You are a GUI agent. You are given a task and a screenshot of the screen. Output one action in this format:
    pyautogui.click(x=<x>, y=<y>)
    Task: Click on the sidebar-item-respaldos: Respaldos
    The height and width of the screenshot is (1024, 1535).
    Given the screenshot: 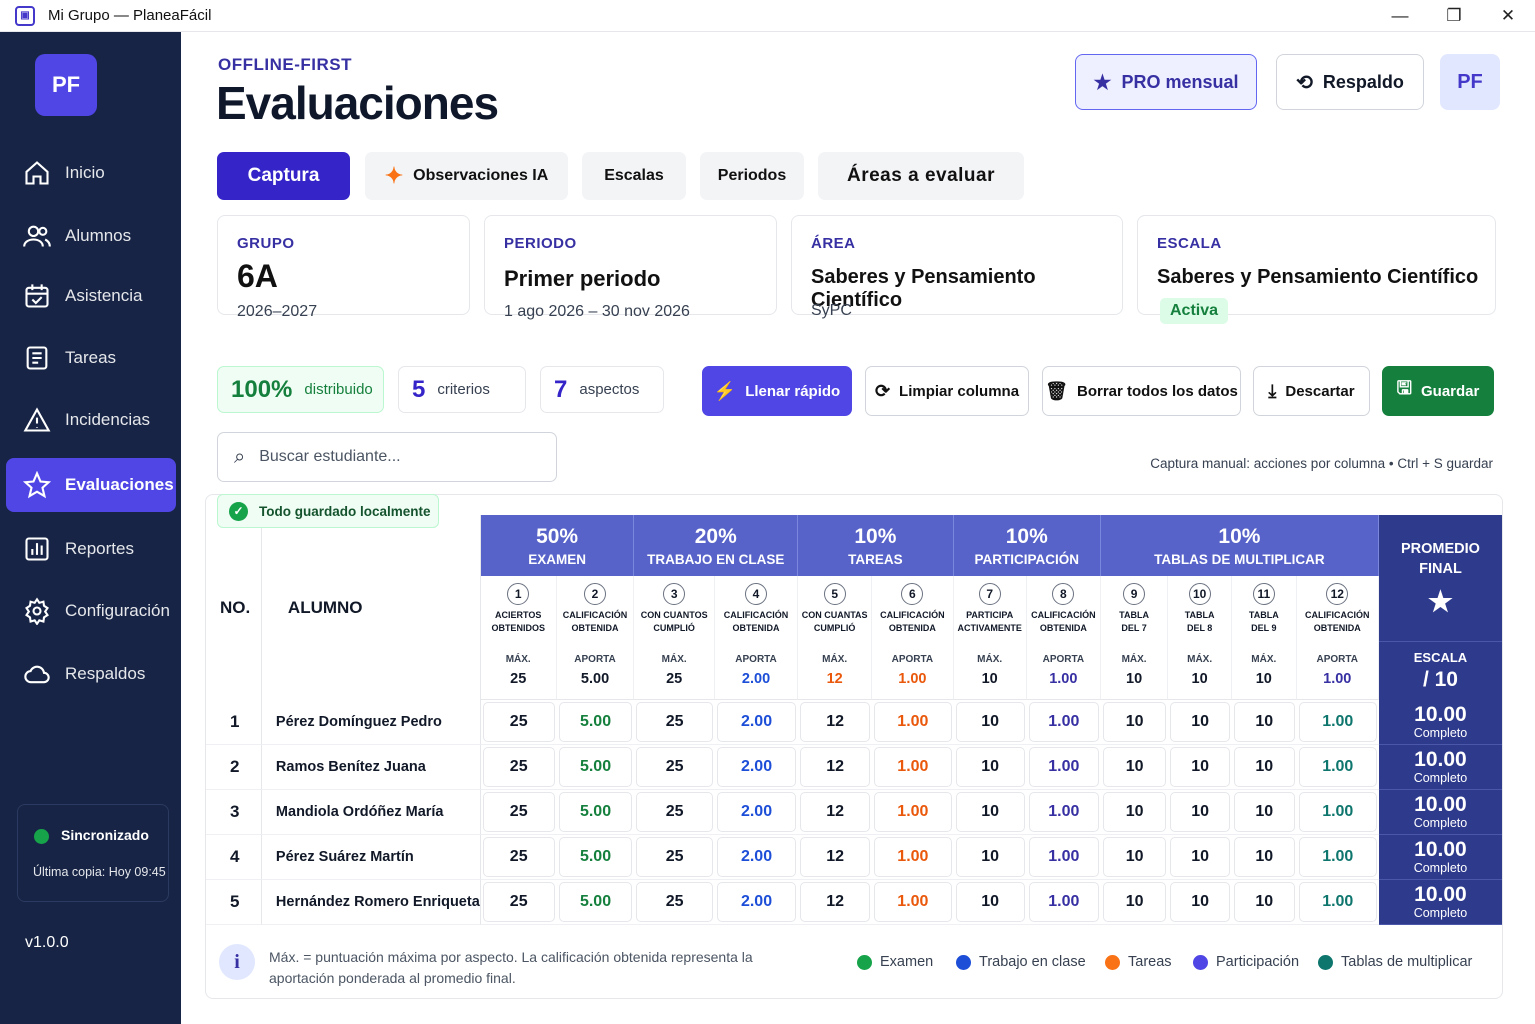 What is the action you would take?
    pyautogui.click(x=91, y=674)
    